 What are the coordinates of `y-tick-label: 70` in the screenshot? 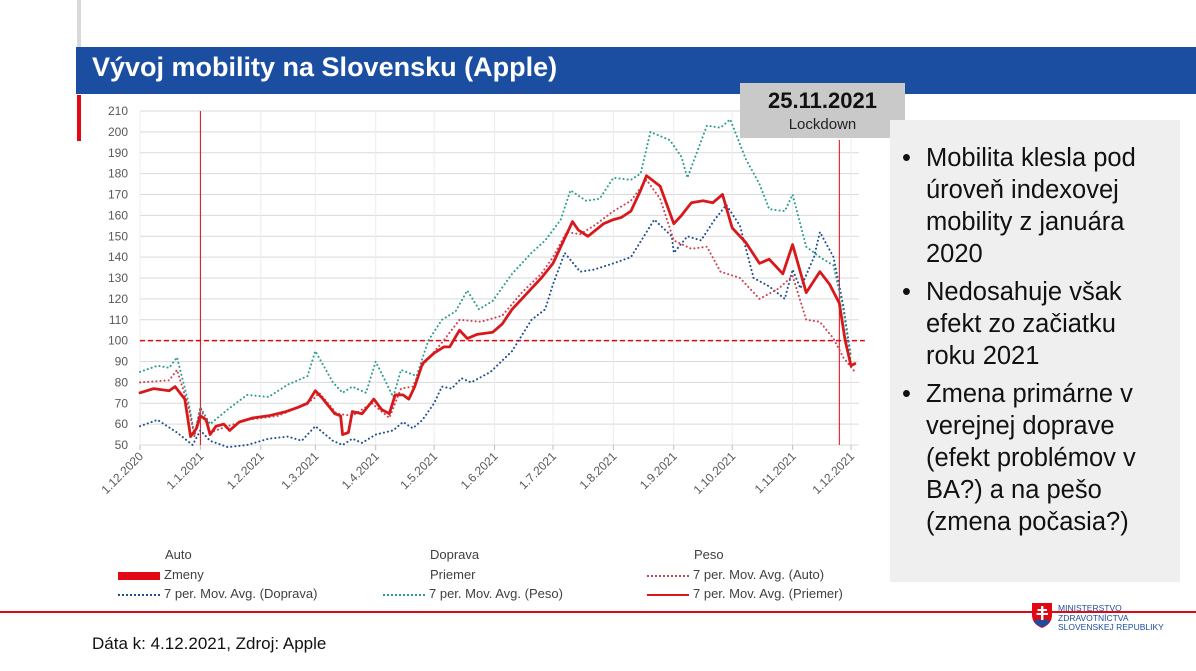 It's located at (122, 403).